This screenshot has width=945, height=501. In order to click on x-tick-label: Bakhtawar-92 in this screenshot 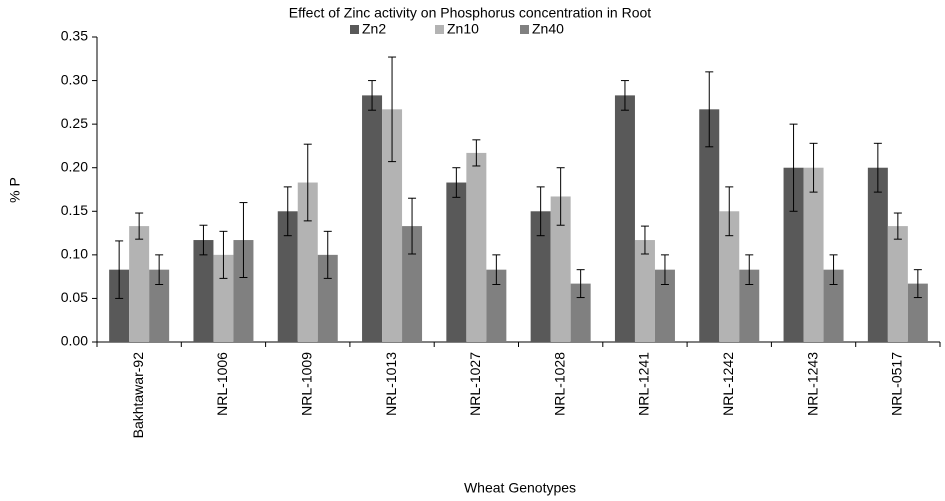, I will do `click(138, 395)`.